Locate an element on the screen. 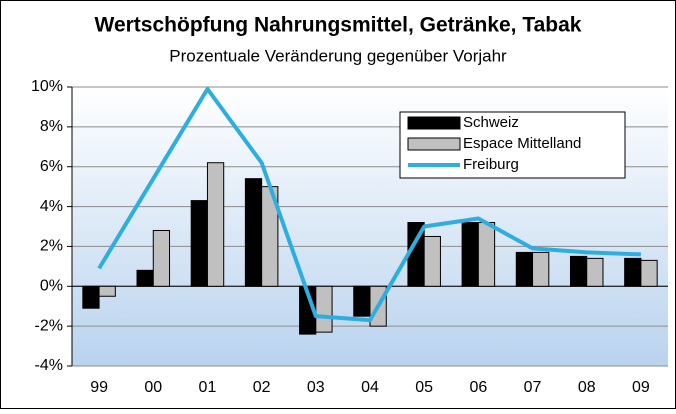 This screenshot has width=676, height=414. legend-label: Schweiz is located at coordinates (491, 122).